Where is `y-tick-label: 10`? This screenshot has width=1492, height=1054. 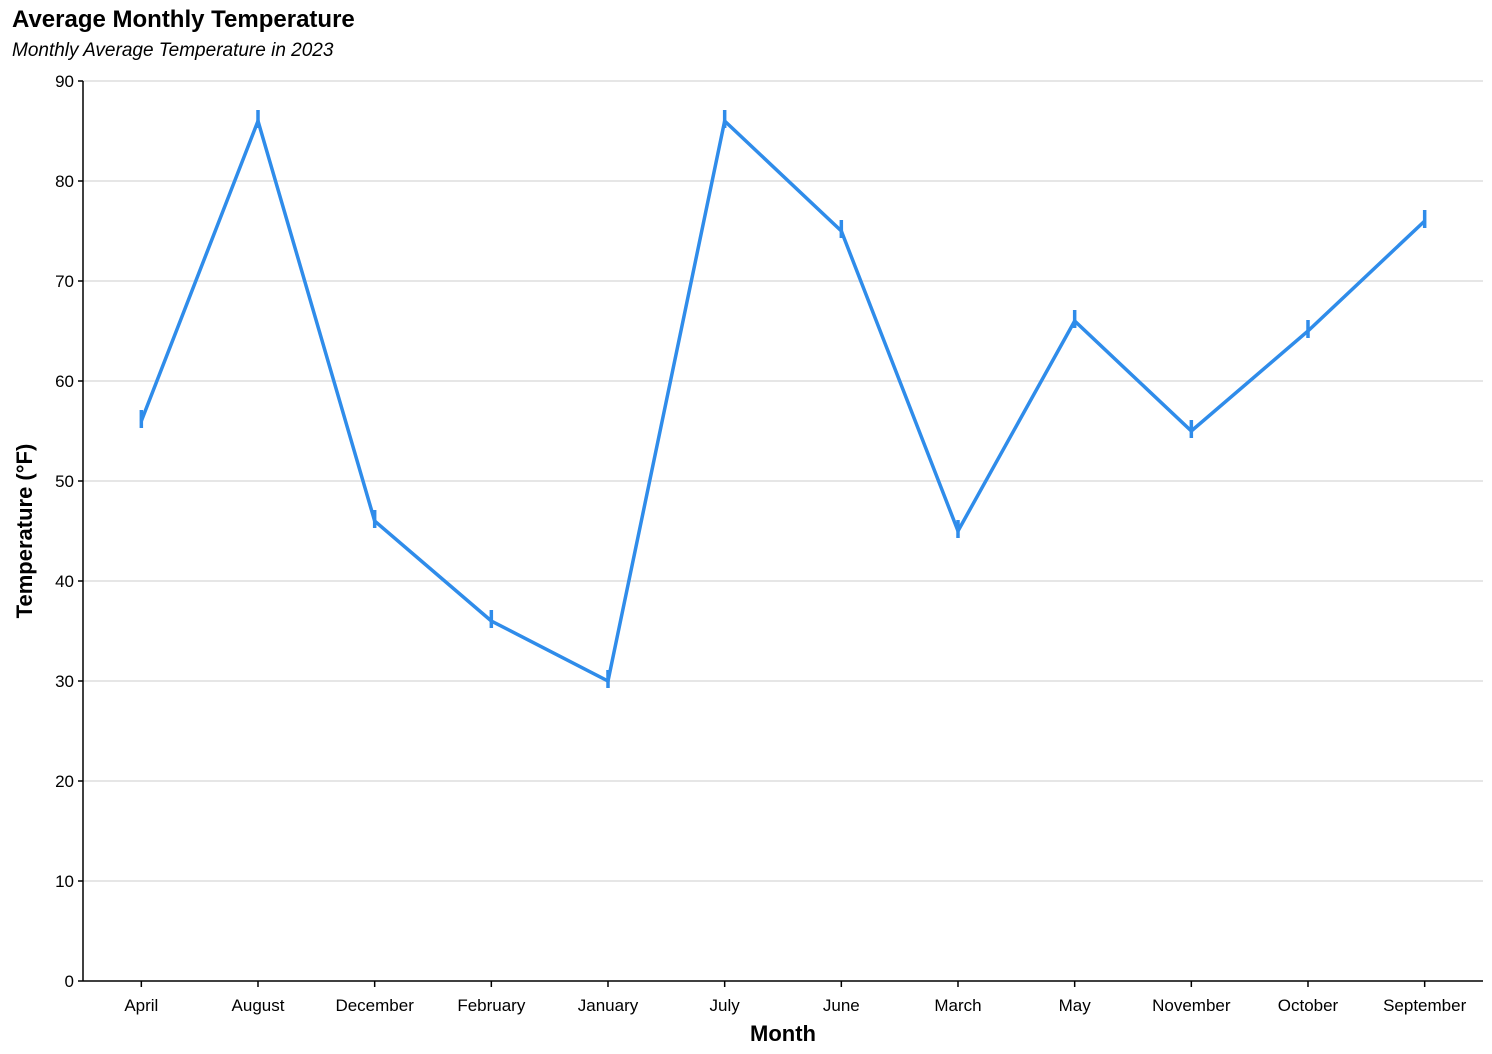 y-tick-label: 10 is located at coordinates (64, 881).